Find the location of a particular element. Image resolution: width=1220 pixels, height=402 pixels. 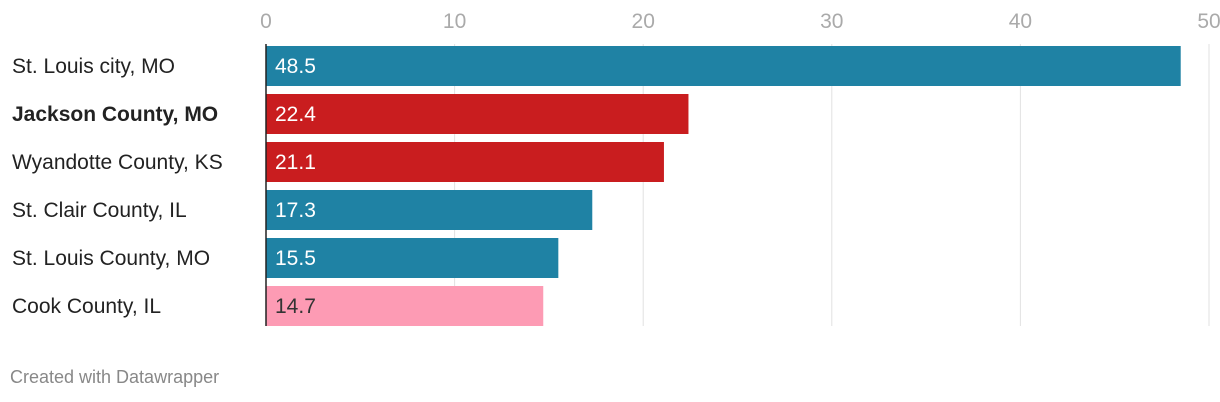

category-label: Jackson County, MO is located at coordinates (115, 114).